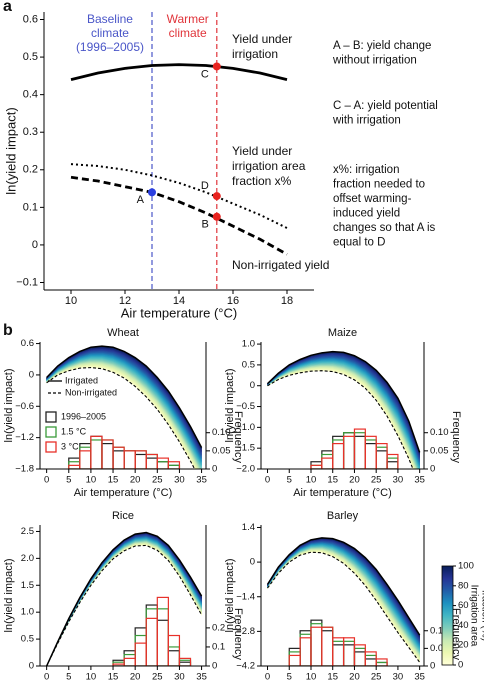  I want to click on y-tick-label: −1.0, so click(245, 427).